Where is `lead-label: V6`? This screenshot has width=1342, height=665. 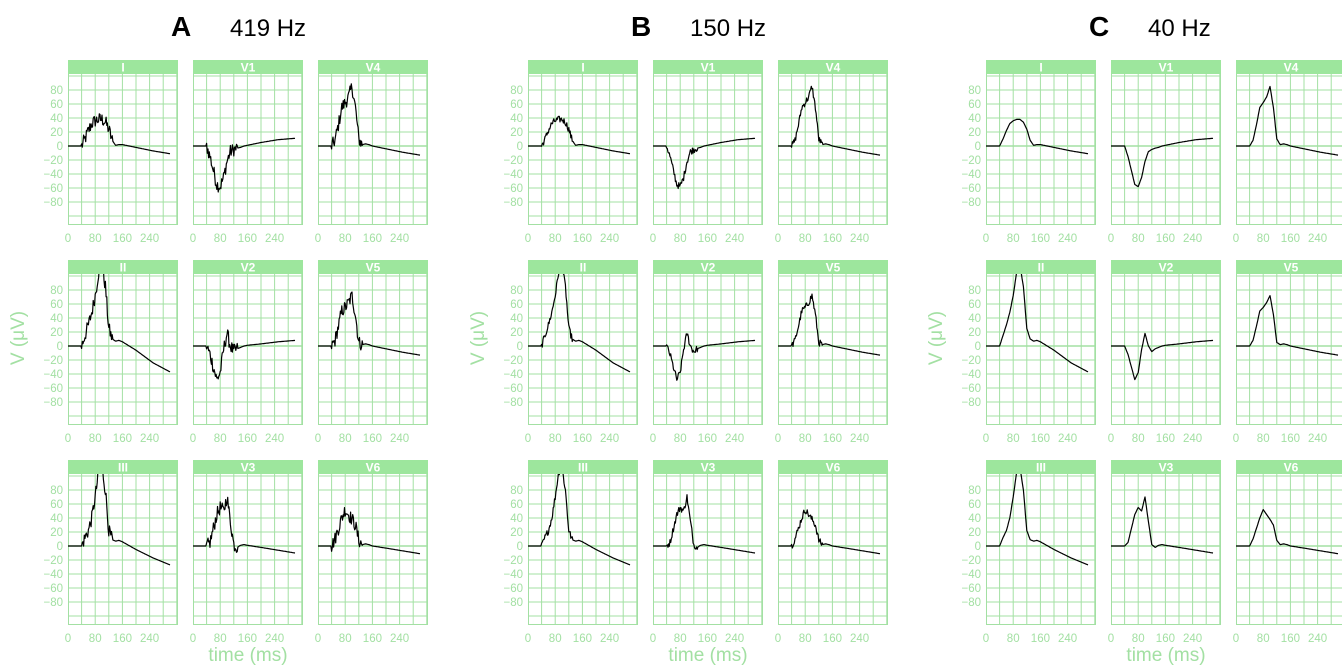
lead-label: V6 is located at coordinates (373, 468).